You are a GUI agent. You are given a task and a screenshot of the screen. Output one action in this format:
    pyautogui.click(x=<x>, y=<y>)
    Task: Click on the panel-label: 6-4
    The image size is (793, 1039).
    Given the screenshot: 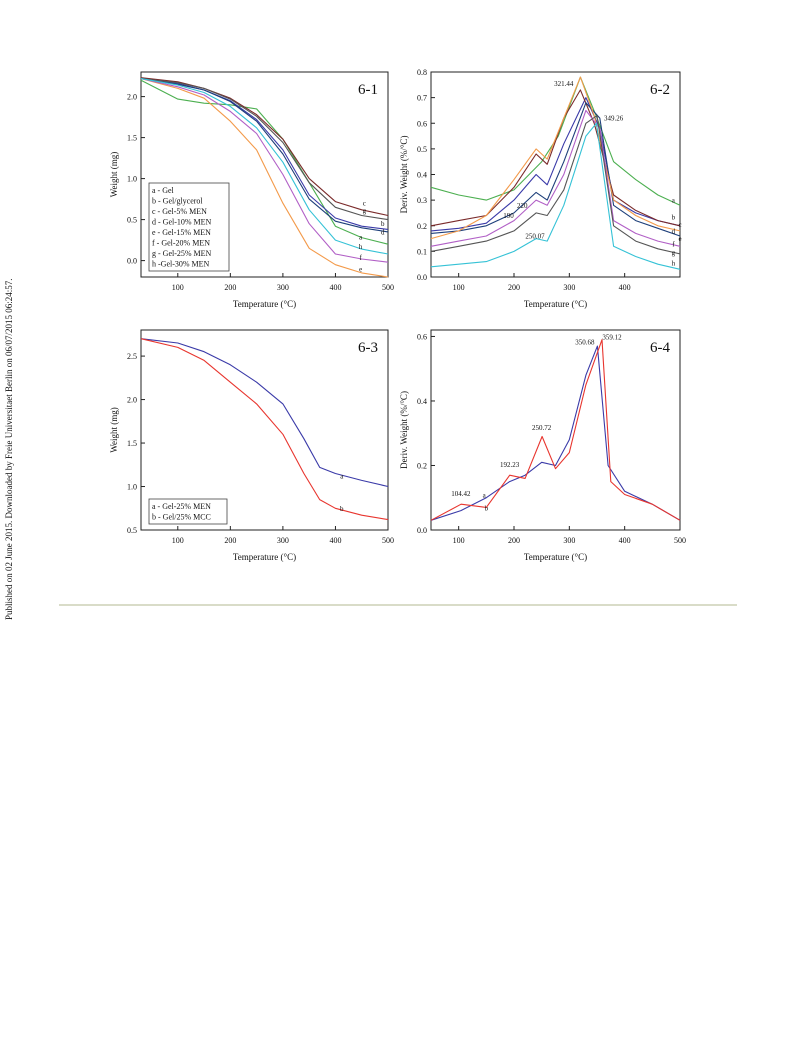 What is the action you would take?
    pyautogui.click(x=660, y=348)
    